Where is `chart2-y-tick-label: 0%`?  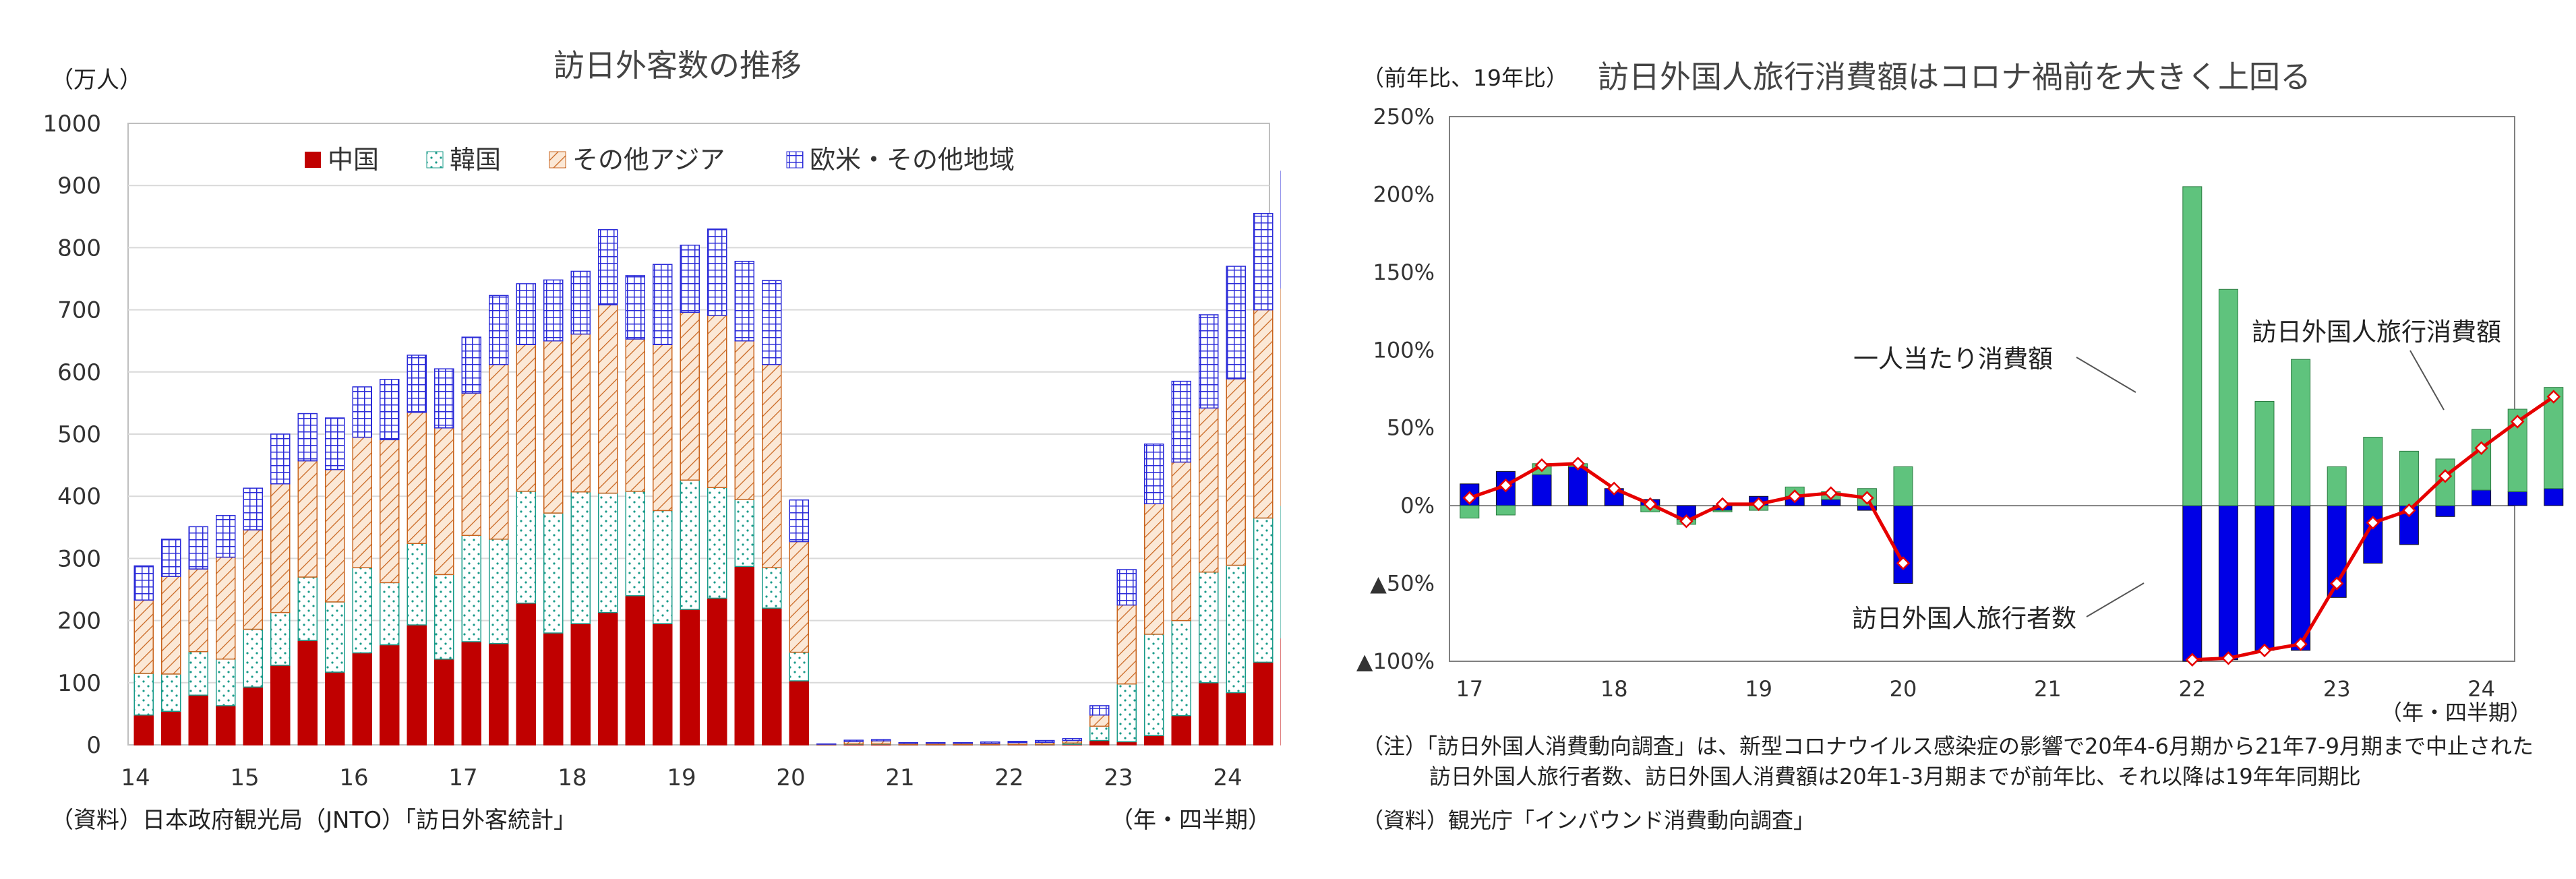
chart2-y-tick-label: 0% is located at coordinates (1417, 505).